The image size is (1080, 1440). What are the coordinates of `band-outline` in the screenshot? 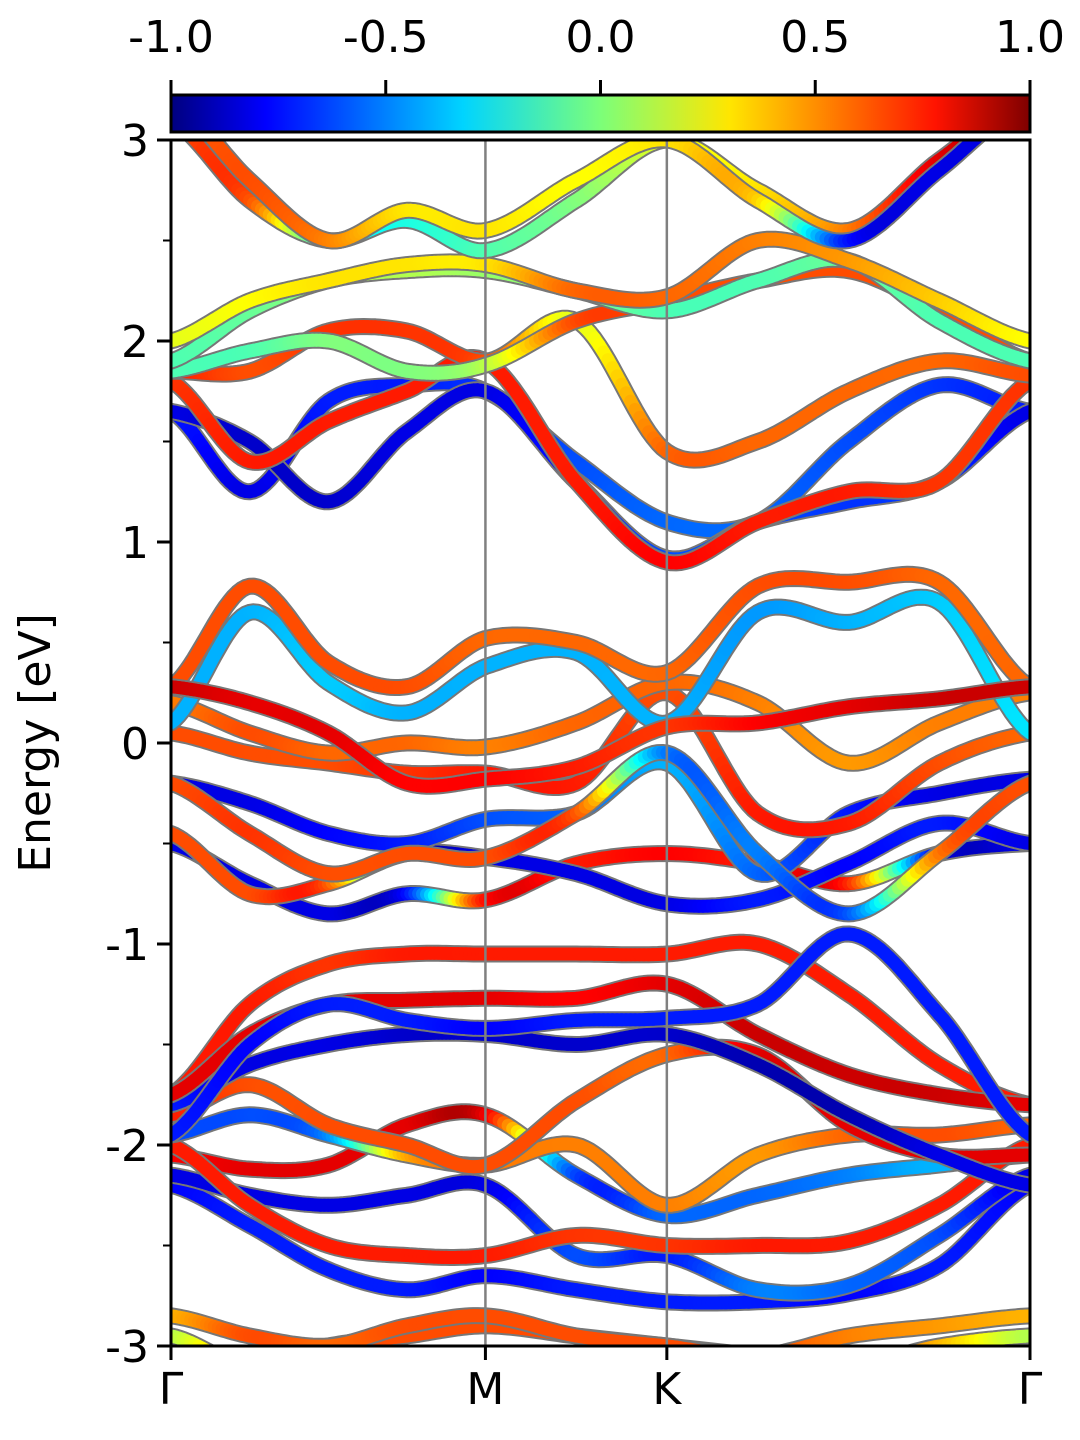 It's located at (600, 460).